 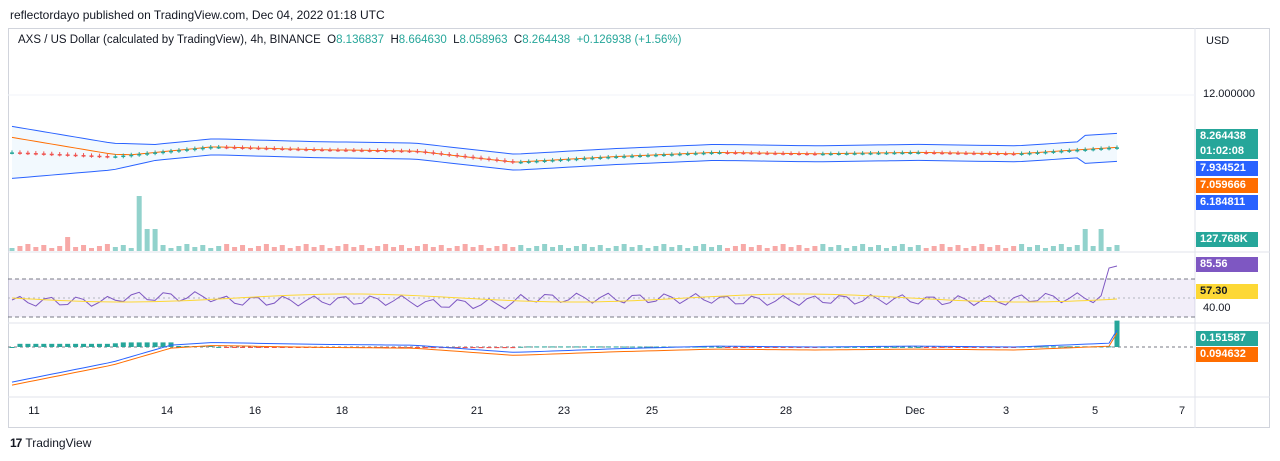 What do you see at coordinates (58, 443) in the screenshot?
I see `tradingview-logo-text: TradingView` at bounding box center [58, 443].